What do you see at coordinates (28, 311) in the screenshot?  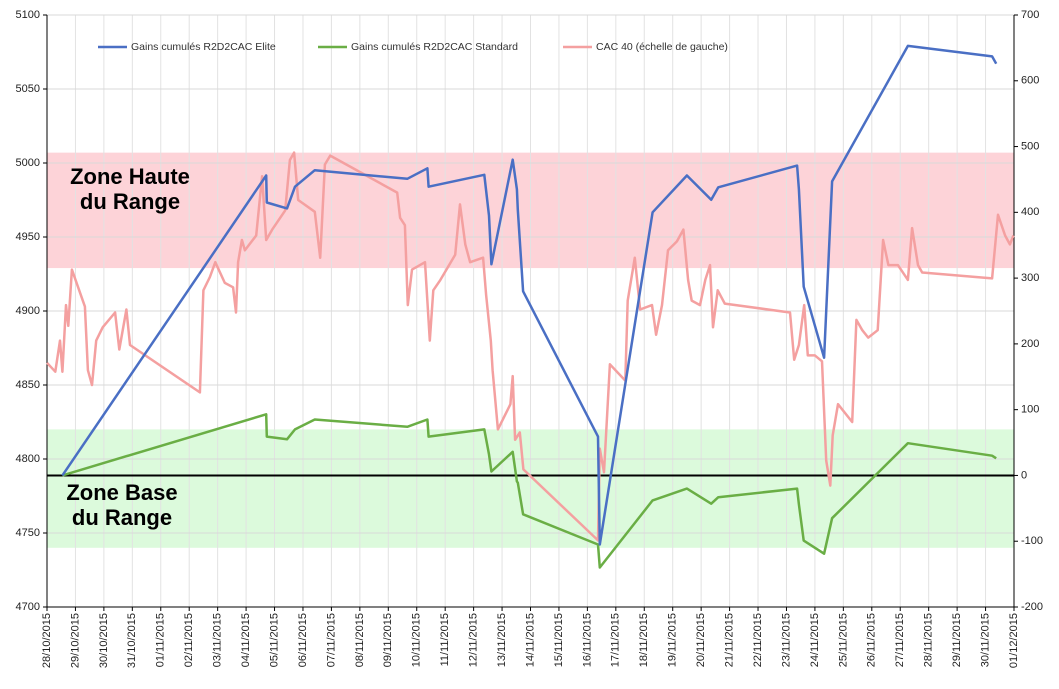 I see `y-tick-label: 4900` at bounding box center [28, 311].